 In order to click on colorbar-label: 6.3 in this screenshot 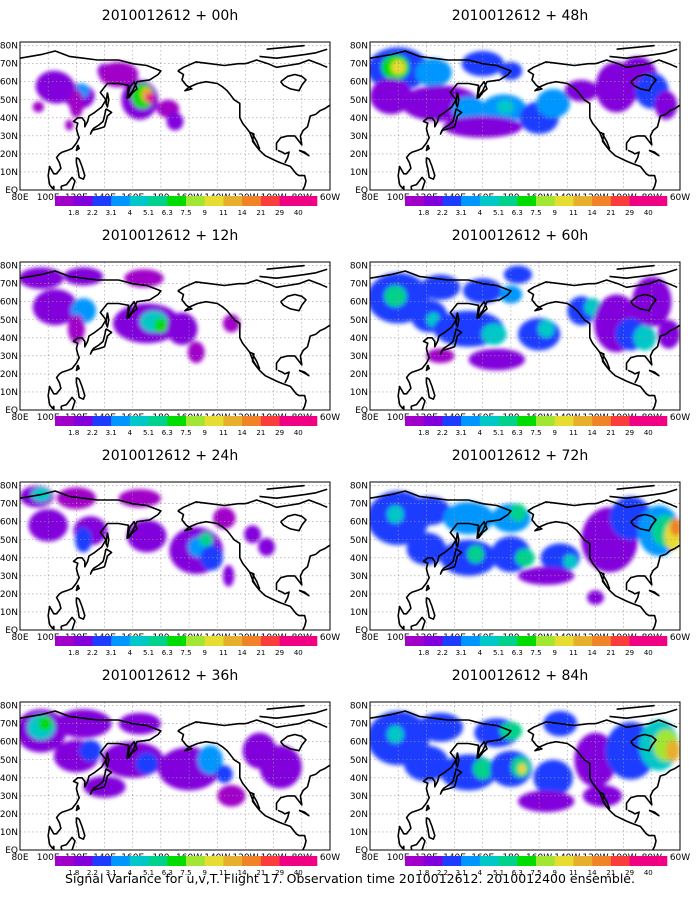, I will do `click(167, 433)`.